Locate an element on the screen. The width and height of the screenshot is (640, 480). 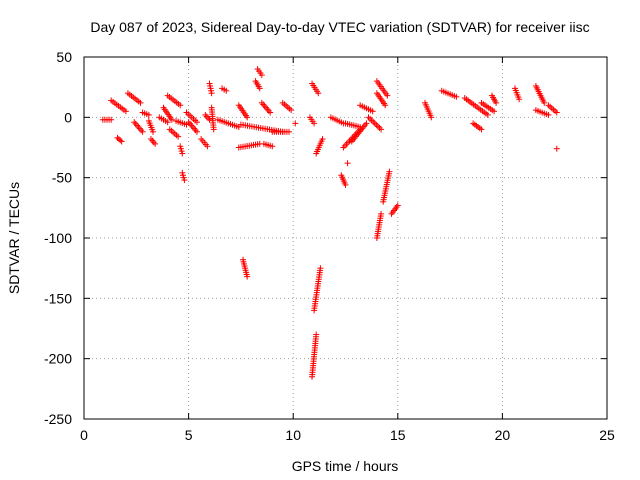
x-tick-label: 5 is located at coordinates (189, 435).